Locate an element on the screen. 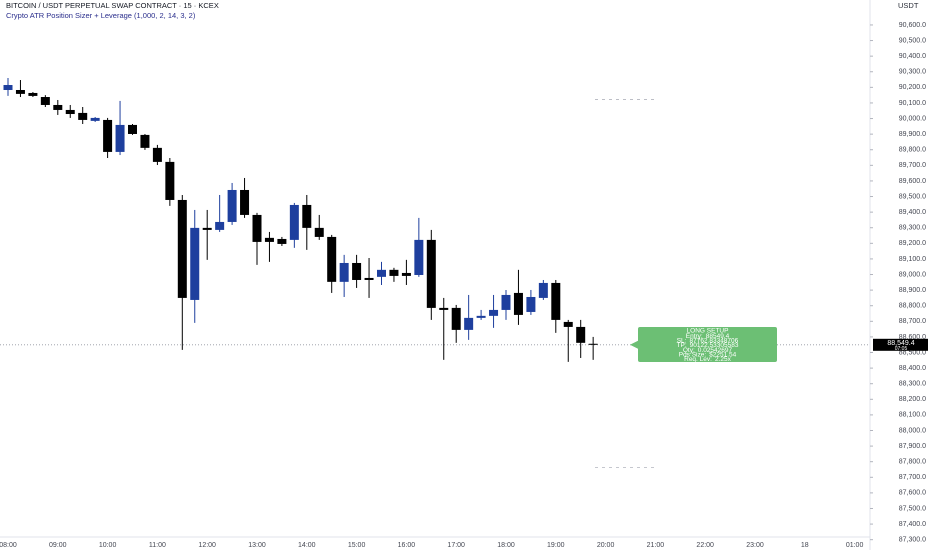  setup-row: Entry: 88549.4 is located at coordinates (708, 336).